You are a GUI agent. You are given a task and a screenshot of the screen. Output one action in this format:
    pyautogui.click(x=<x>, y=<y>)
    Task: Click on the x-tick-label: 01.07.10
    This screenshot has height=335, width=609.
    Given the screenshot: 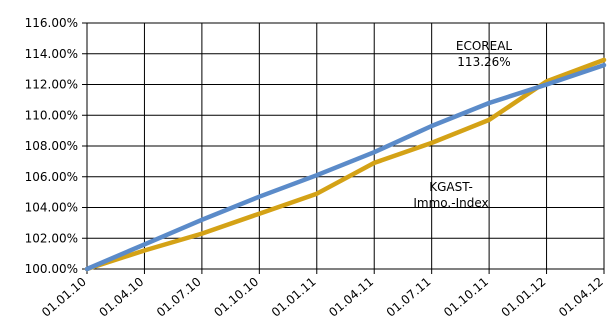 What is the action you would take?
    pyautogui.click(x=179, y=297)
    